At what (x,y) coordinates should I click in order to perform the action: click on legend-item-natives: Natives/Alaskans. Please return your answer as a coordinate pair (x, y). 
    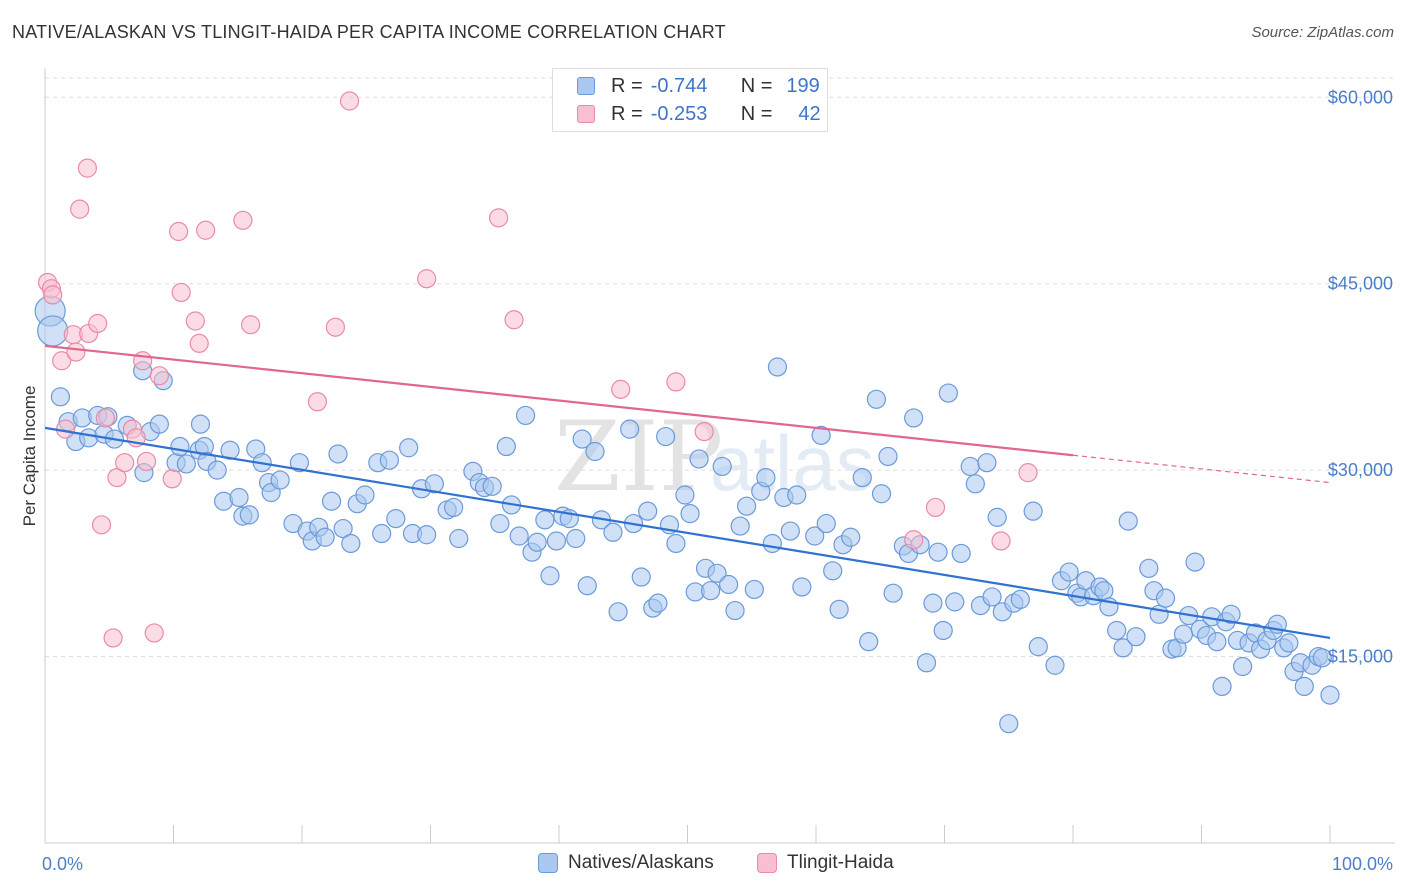
    Looking at the image, I should click on (626, 863).